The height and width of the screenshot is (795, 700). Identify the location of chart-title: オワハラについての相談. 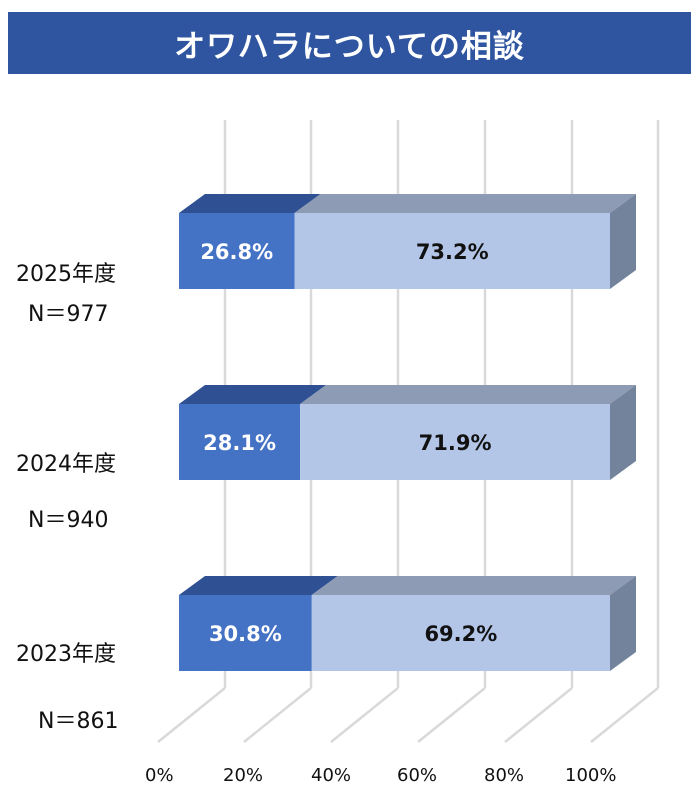
(349, 46).